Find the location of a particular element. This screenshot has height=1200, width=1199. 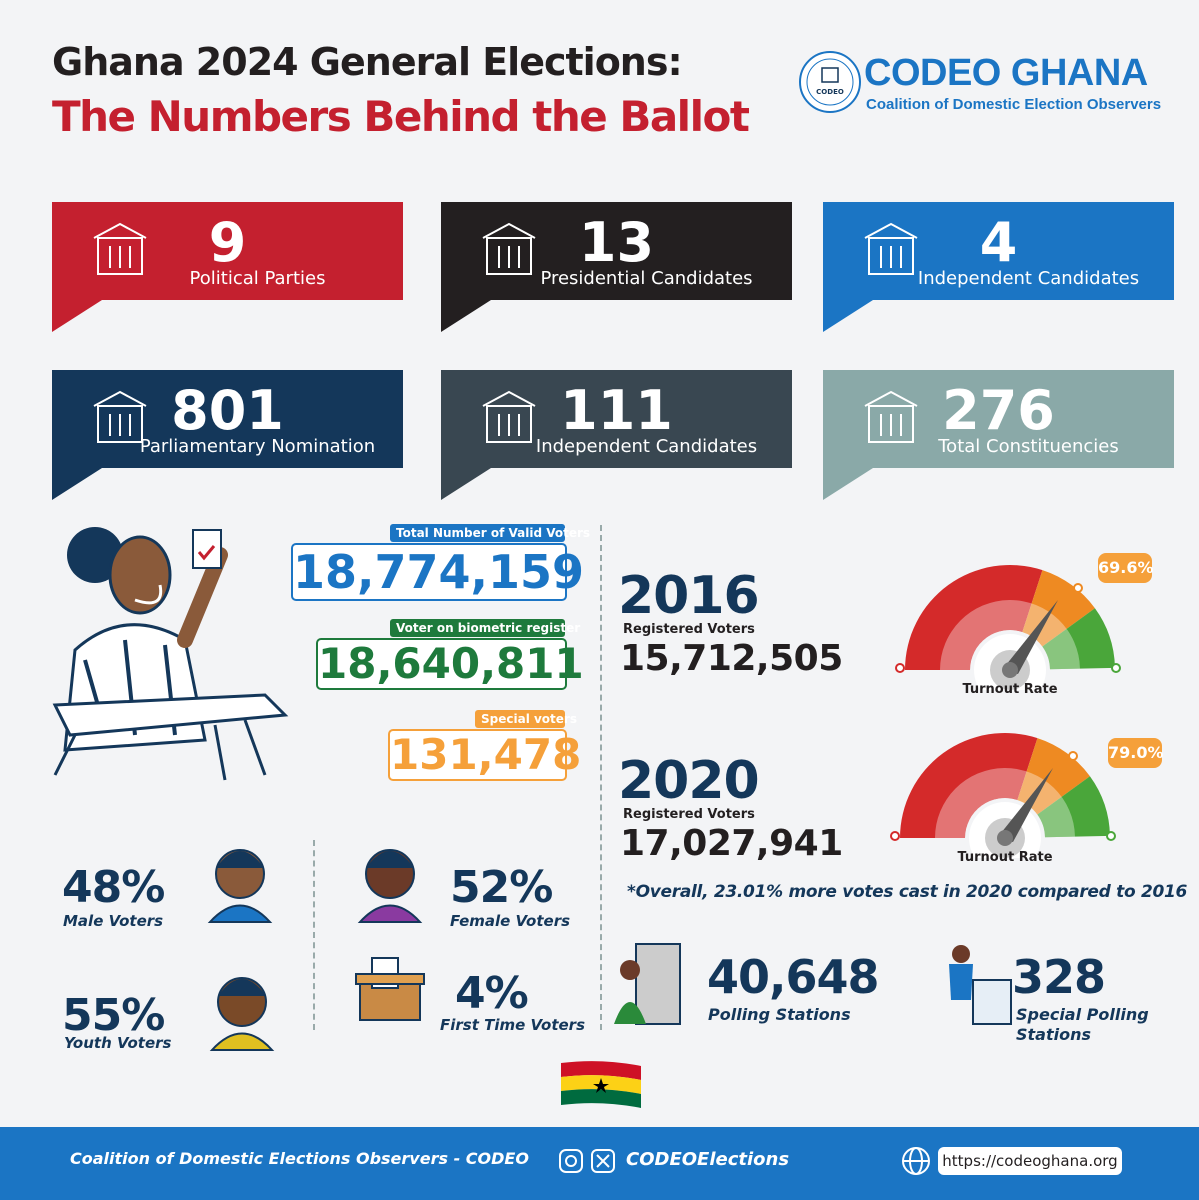

stat-value: 4 is located at coordinates (998, 242).